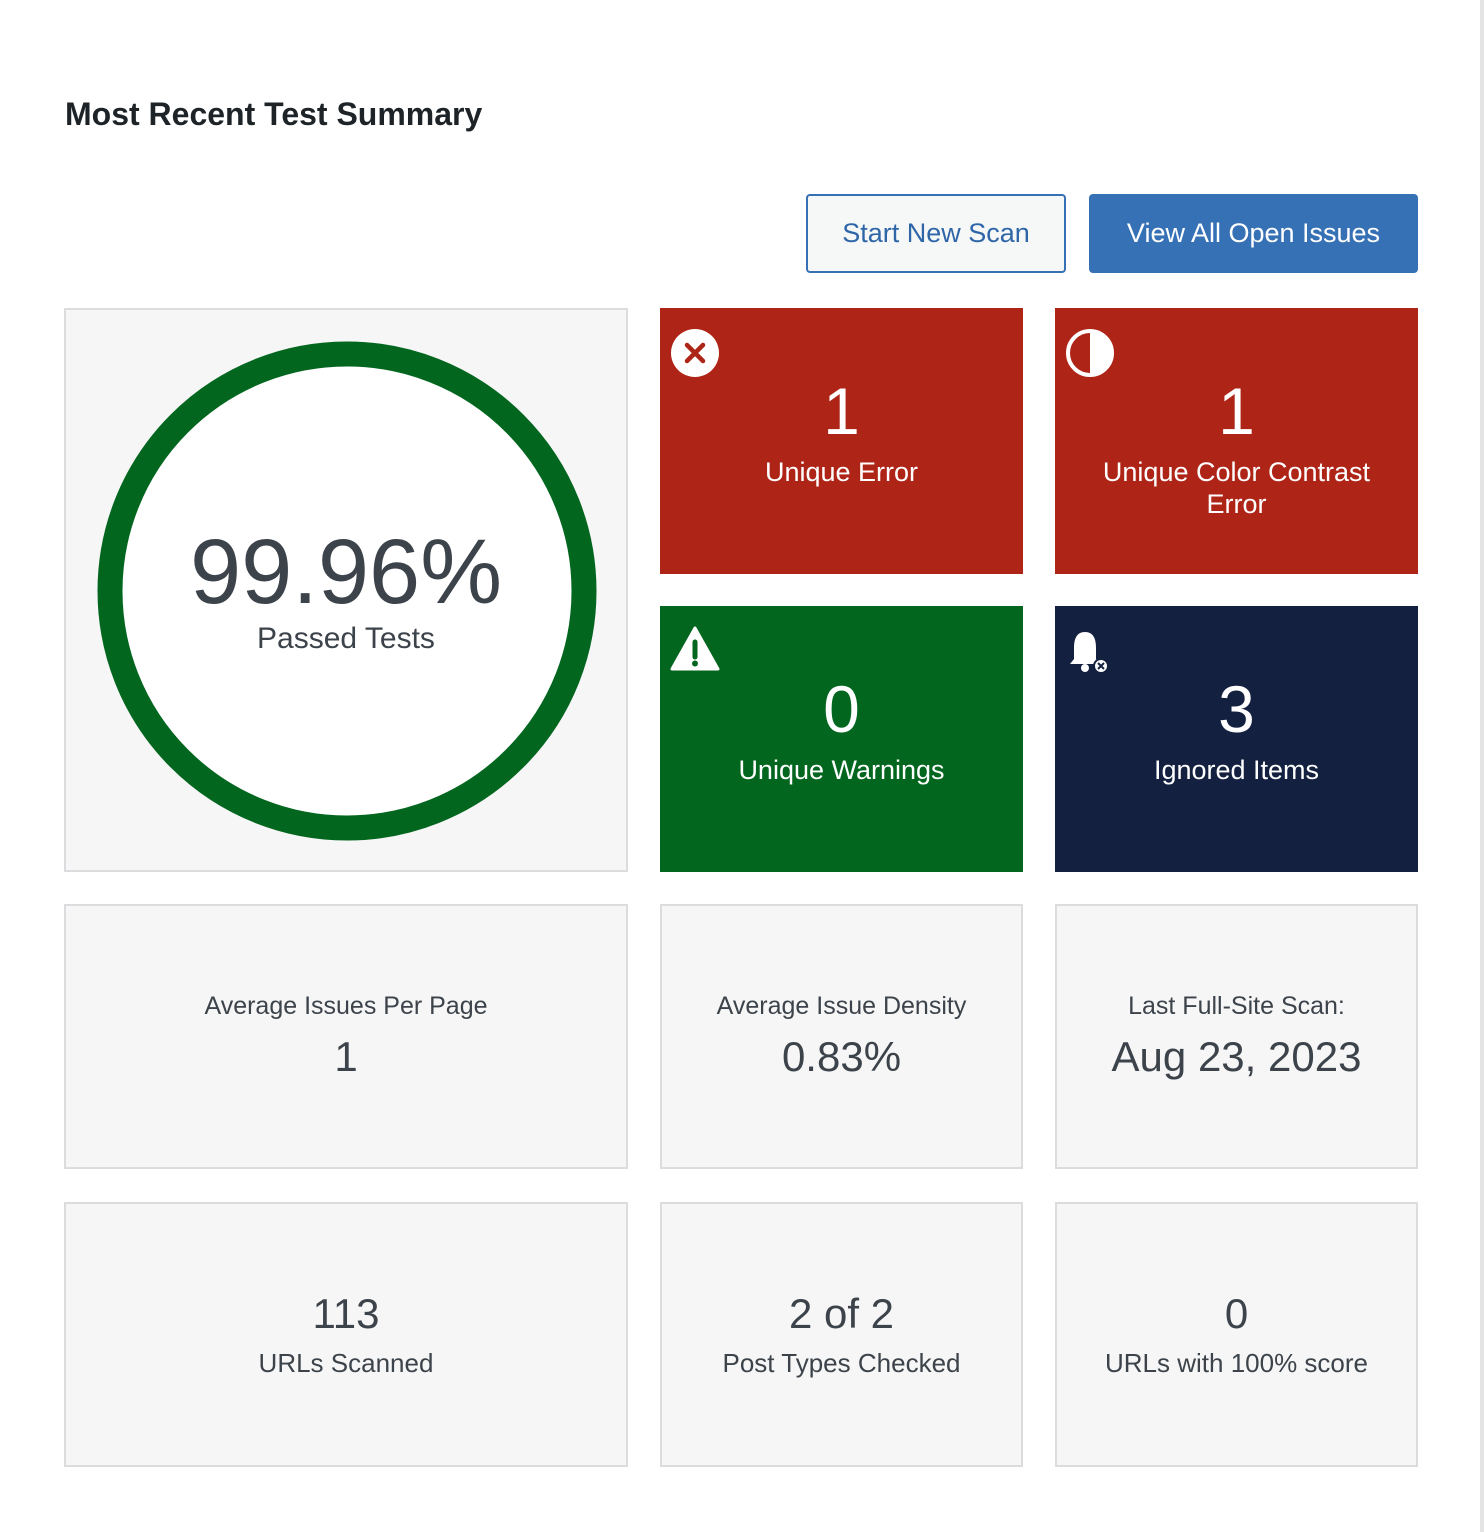 This screenshot has width=1484, height=1532. I want to click on stat-value: Aug 23, 2023, so click(1236, 1056).